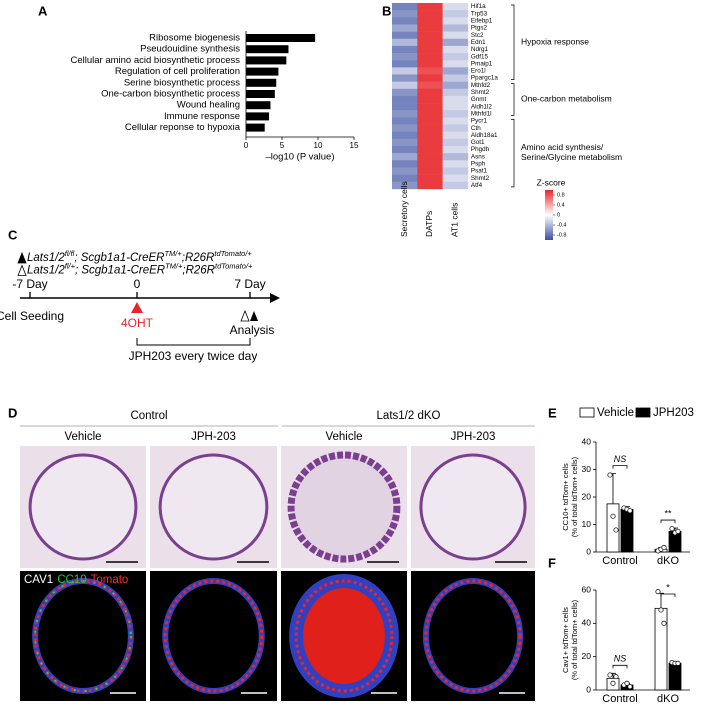 This screenshot has height=709, width=708. What do you see at coordinates (551, 182) in the screenshot?
I see `colorbar-title: Z-score` at bounding box center [551, 182].